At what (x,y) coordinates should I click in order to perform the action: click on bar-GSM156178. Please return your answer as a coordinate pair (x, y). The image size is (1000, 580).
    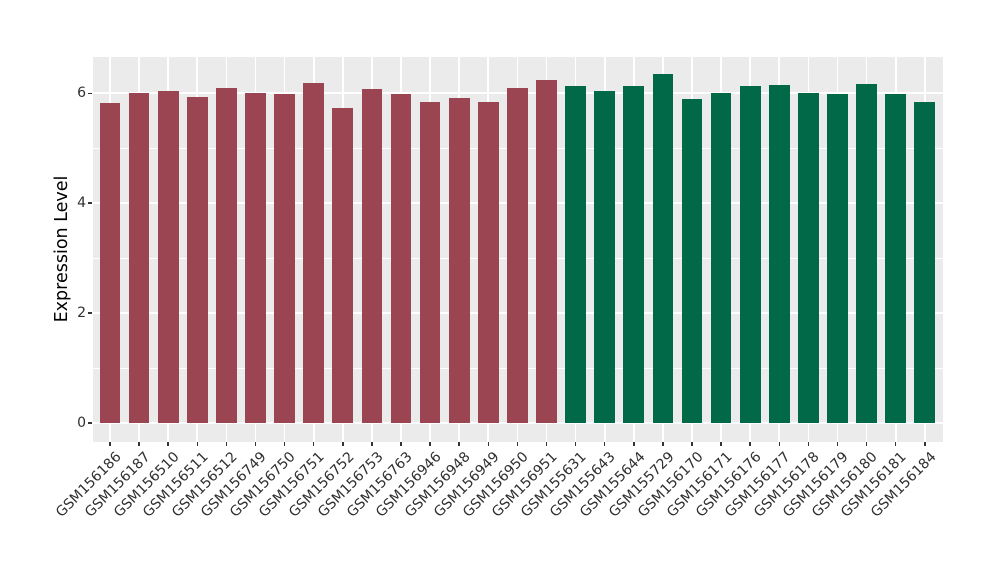
    Looking at the image, I should click on (808, 258).